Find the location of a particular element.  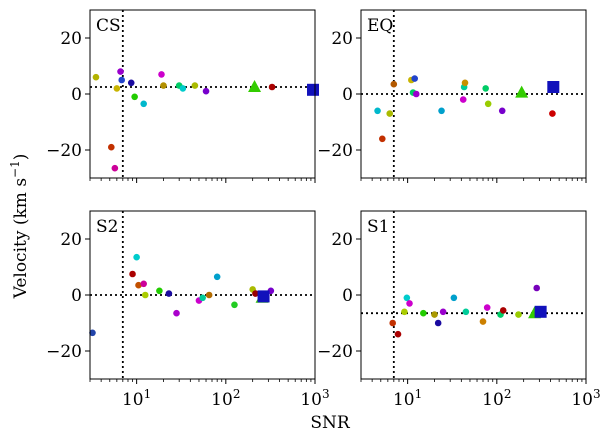

y-axis-label-superscript: −1 is located at coordinates (15, 169).